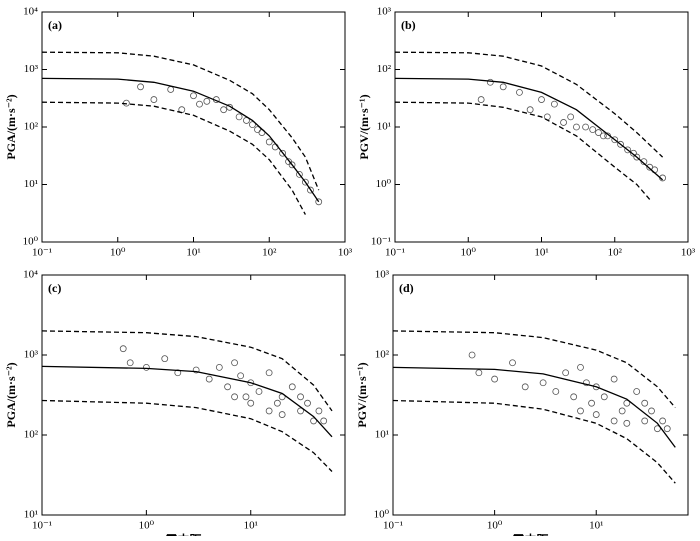 The width and height of the screenshot is (700, 541). I want to click on panel-label: (c), so click(54, 288).